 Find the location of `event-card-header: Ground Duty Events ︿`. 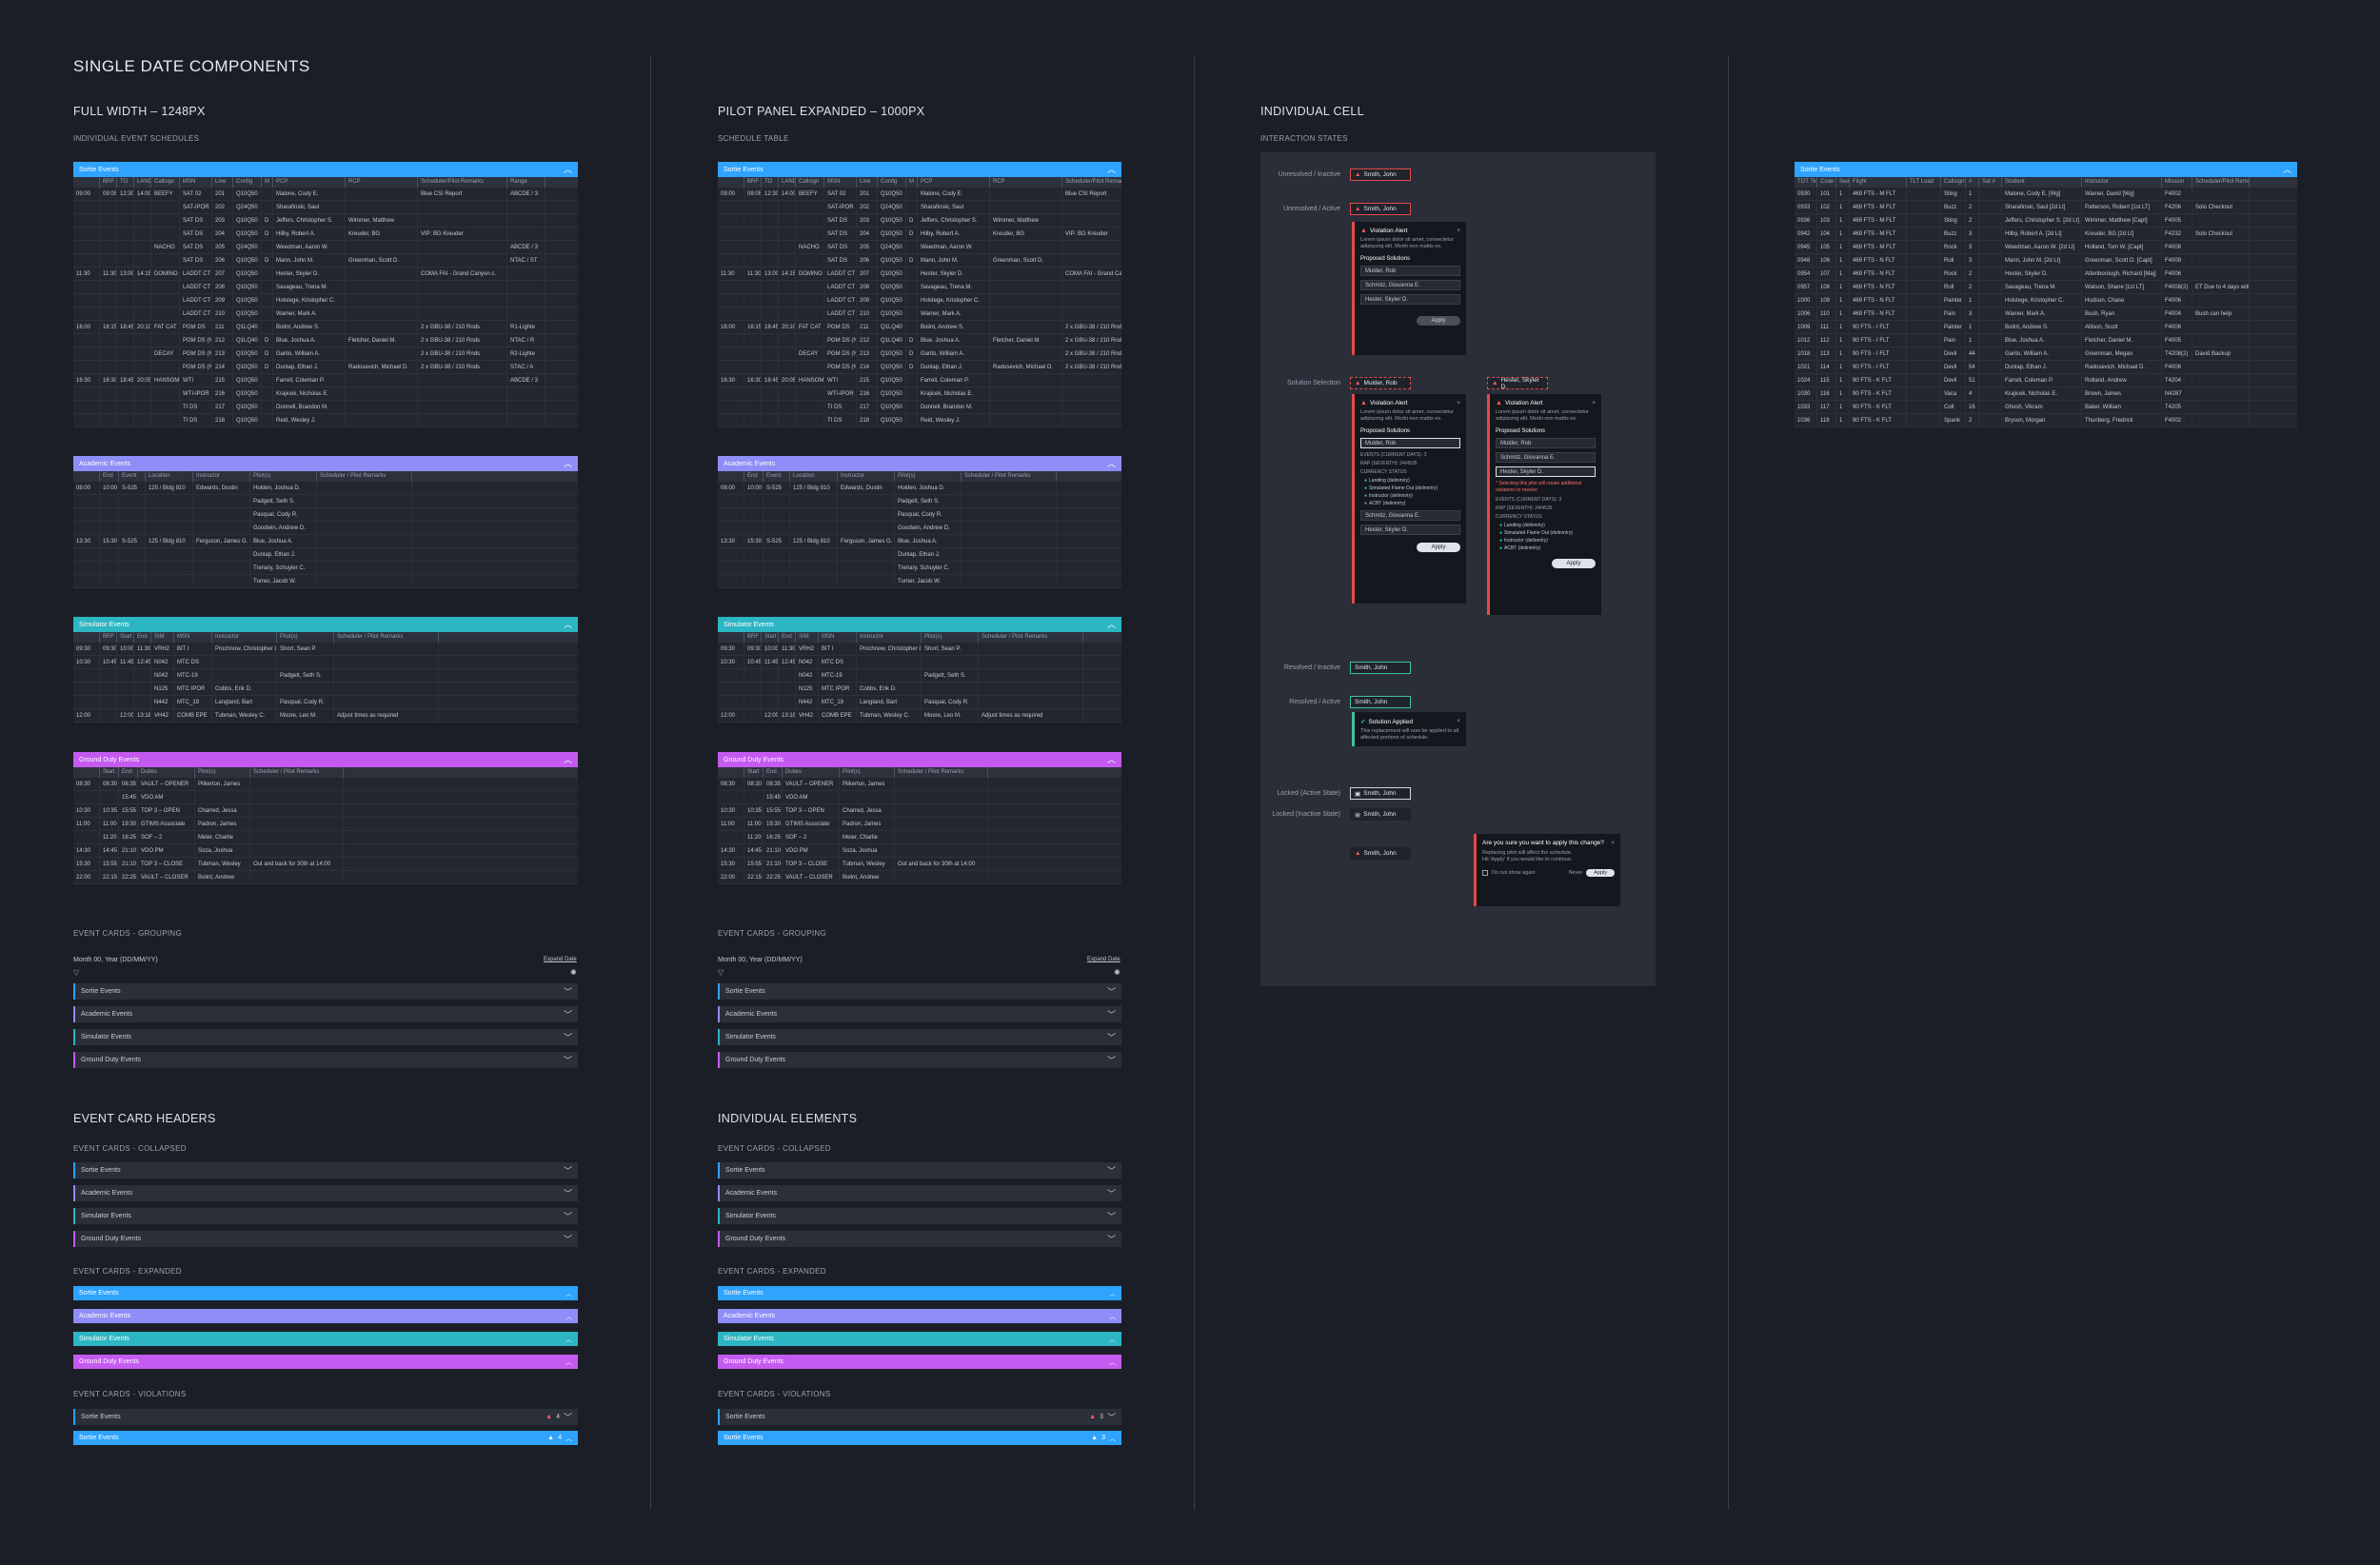

event-card-header: Ground Duty Events ︿ is located at coordinates (325, 760).